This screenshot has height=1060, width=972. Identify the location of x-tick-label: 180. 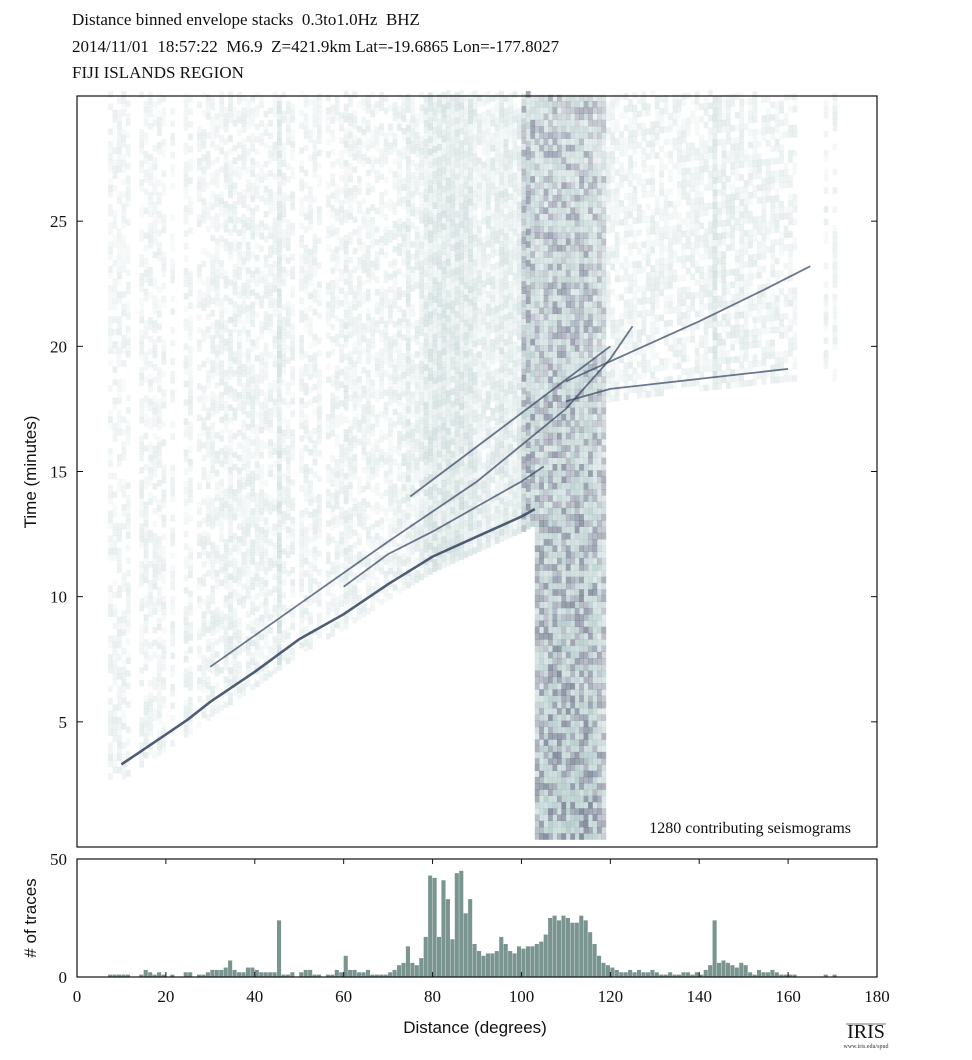
(877, 996).